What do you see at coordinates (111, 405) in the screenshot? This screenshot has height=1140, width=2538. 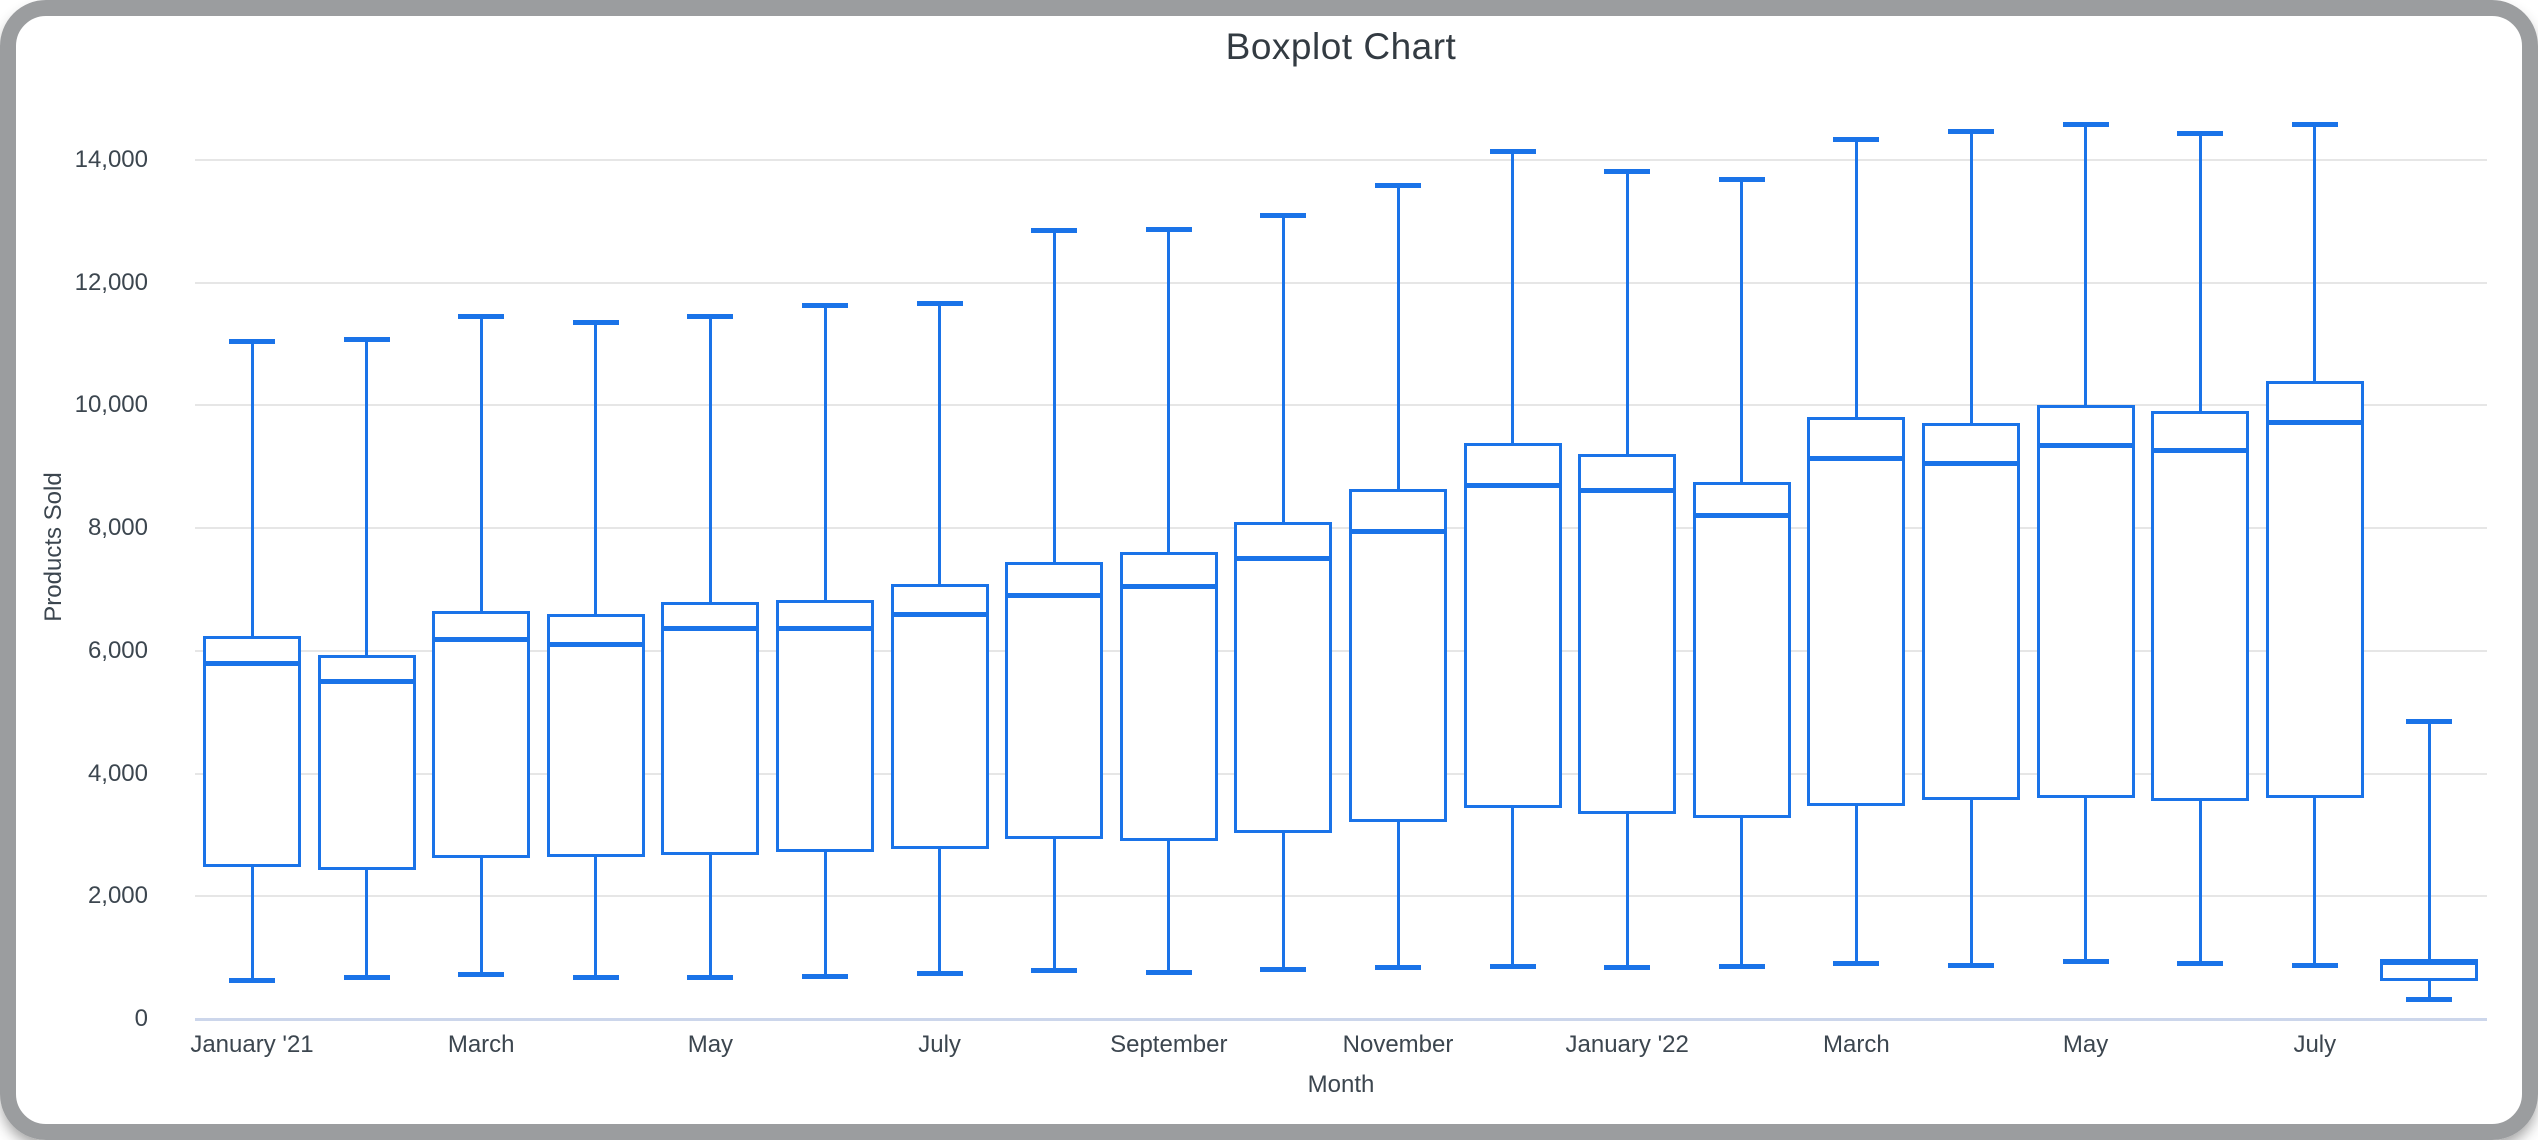 I see `y-tick-label: 10,000` at bounding box center [111, 405].